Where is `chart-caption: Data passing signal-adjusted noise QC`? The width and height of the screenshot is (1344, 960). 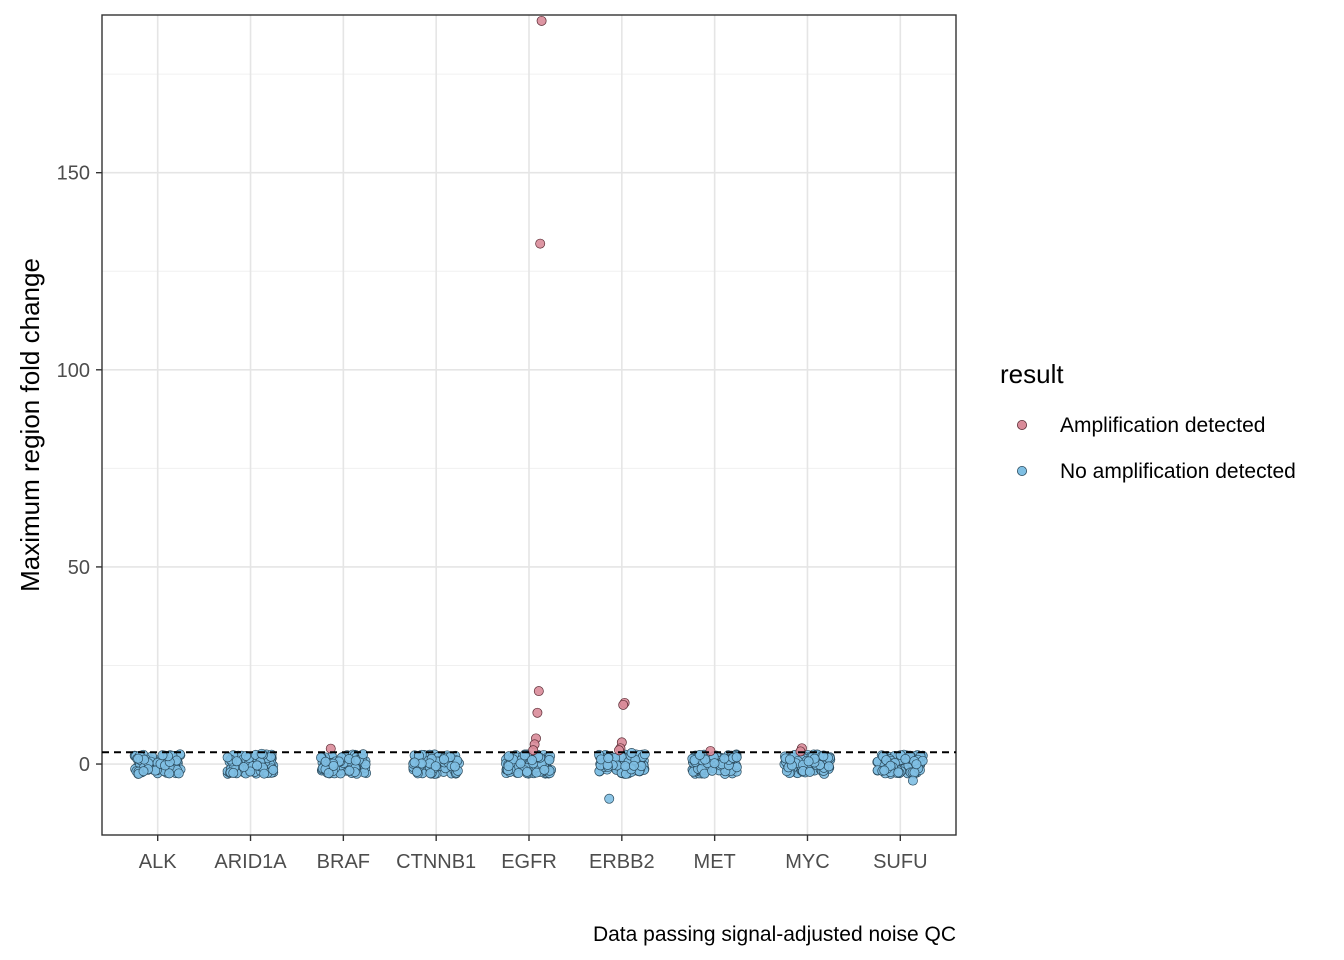
chart-caption: Data passing signal-adjusted noise QC is located at coordinates (774, 934).